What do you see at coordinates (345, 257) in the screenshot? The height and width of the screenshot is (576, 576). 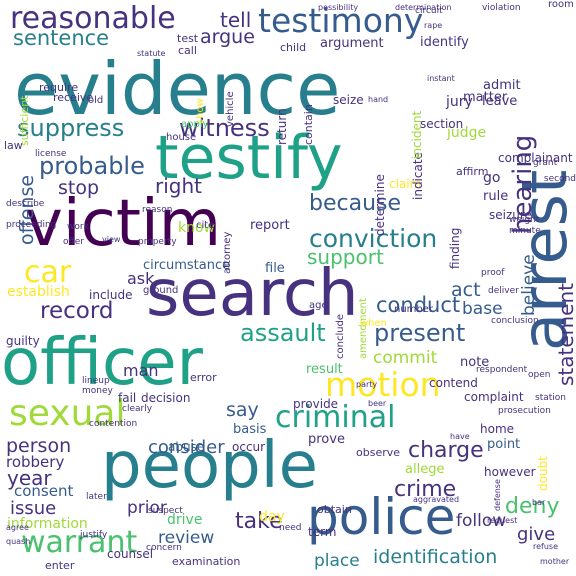 I see `word: support` at bounding box center [345, 257].